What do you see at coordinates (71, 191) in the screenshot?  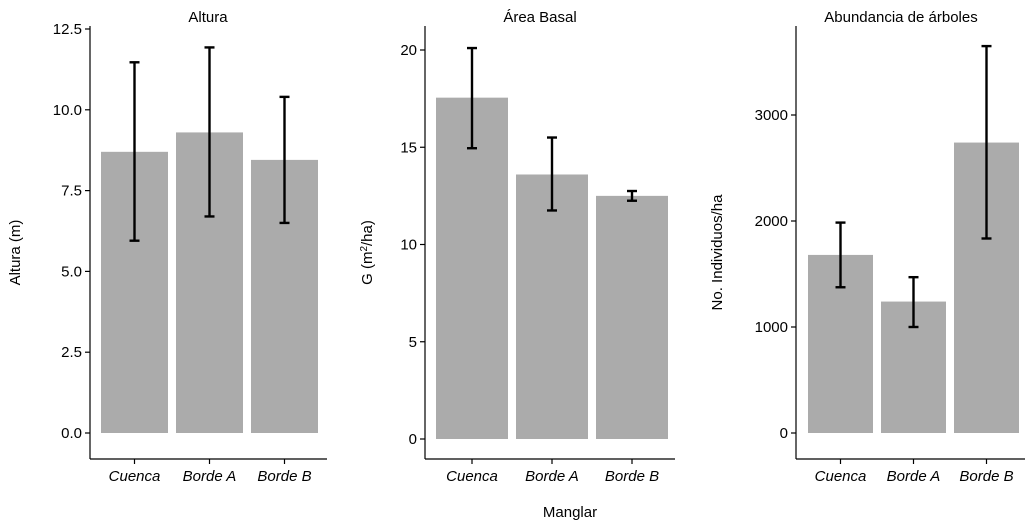 I see `y-tick-label: 7.5` at bounding box center [71, 191].